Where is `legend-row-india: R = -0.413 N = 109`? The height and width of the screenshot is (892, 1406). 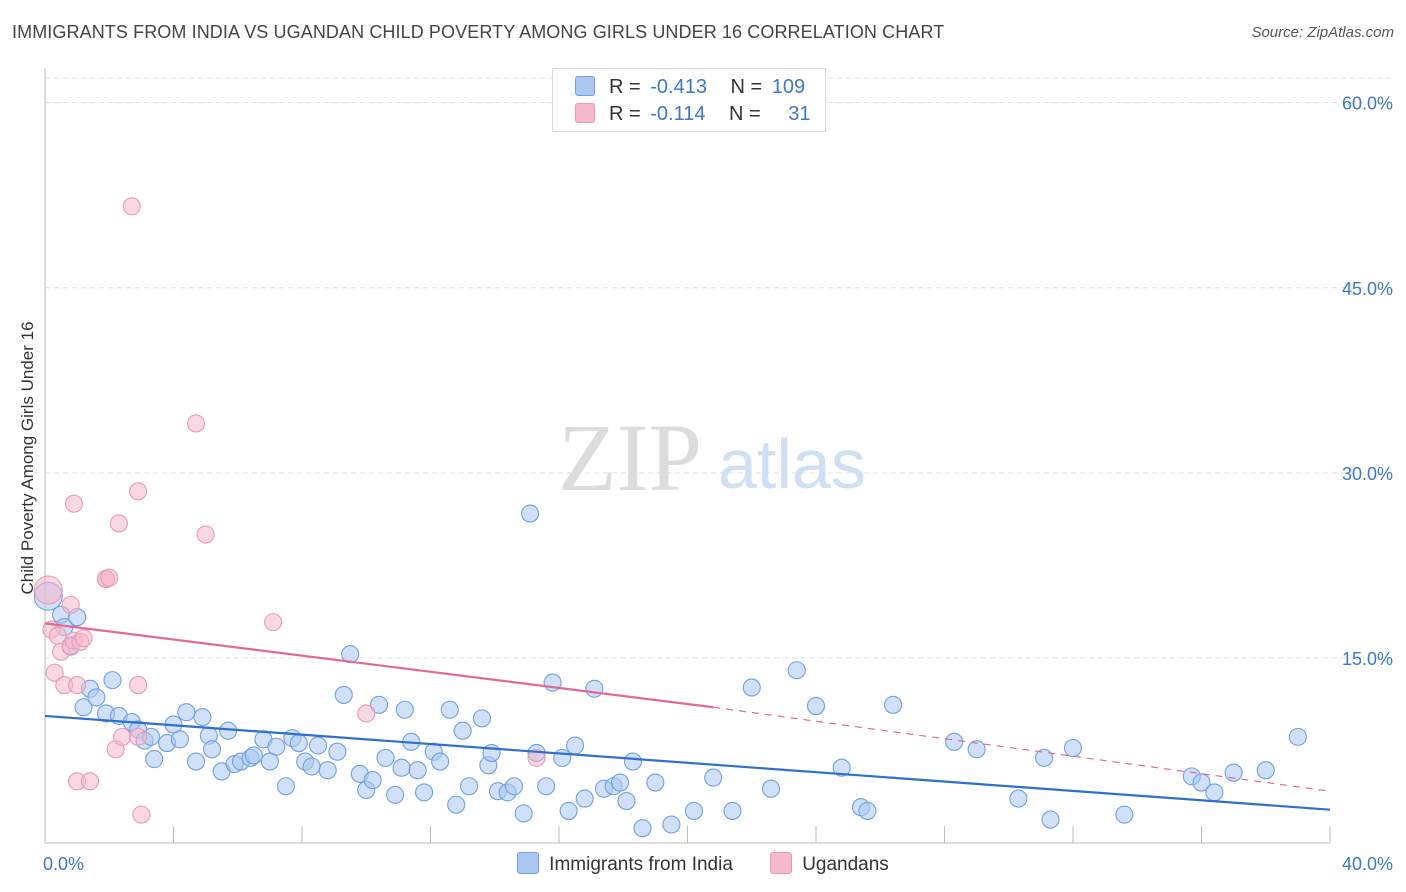 legend-row-india: R = -0.413 N = 109 is located at coordinates (690, 87).